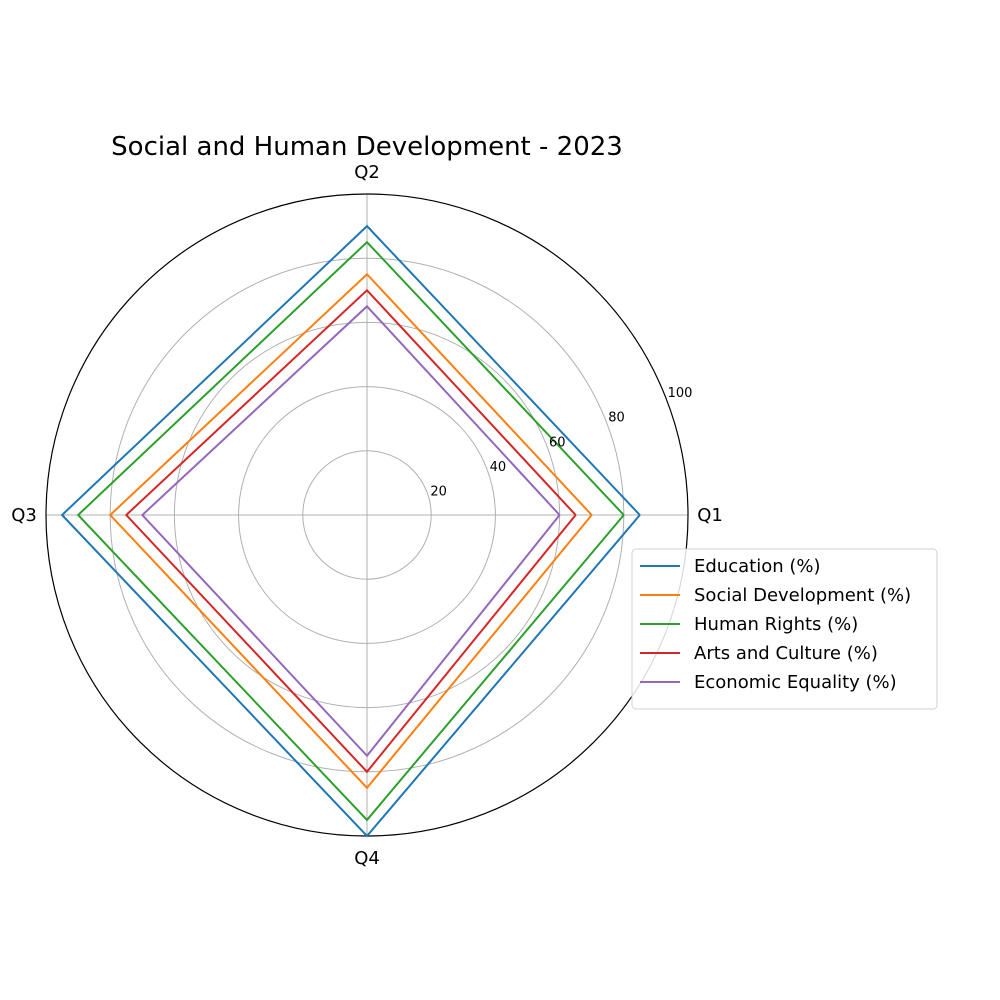 This screenshot has height=1000, width=1000. I want to click on category-label-q3: Q3, so click(24, 515).